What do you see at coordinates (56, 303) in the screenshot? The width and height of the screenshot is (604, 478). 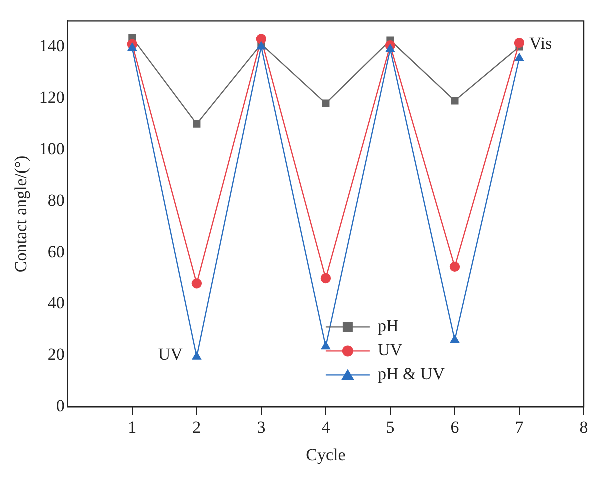 I see `y-tick-label: 40` at bounding box center [56, 303].